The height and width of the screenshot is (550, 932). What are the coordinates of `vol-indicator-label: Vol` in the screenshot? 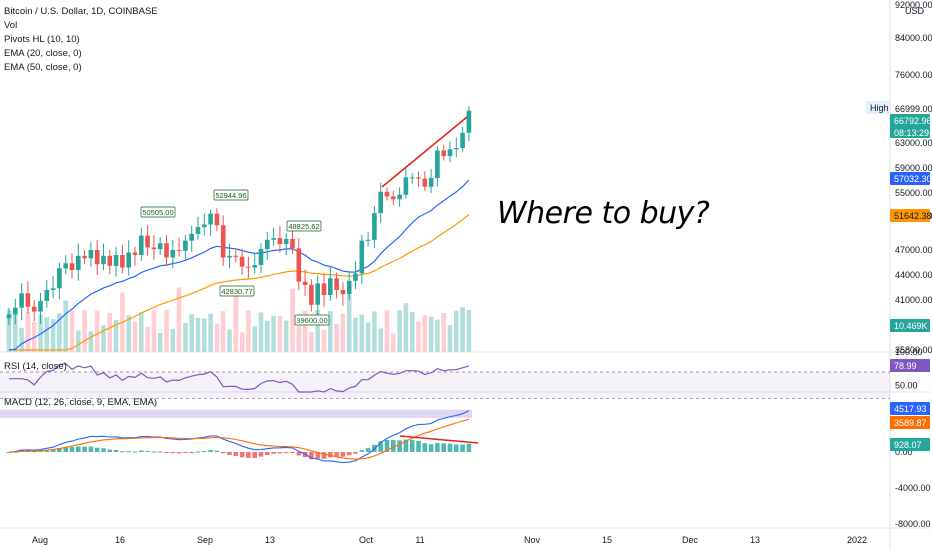 It's located at (11, 25).